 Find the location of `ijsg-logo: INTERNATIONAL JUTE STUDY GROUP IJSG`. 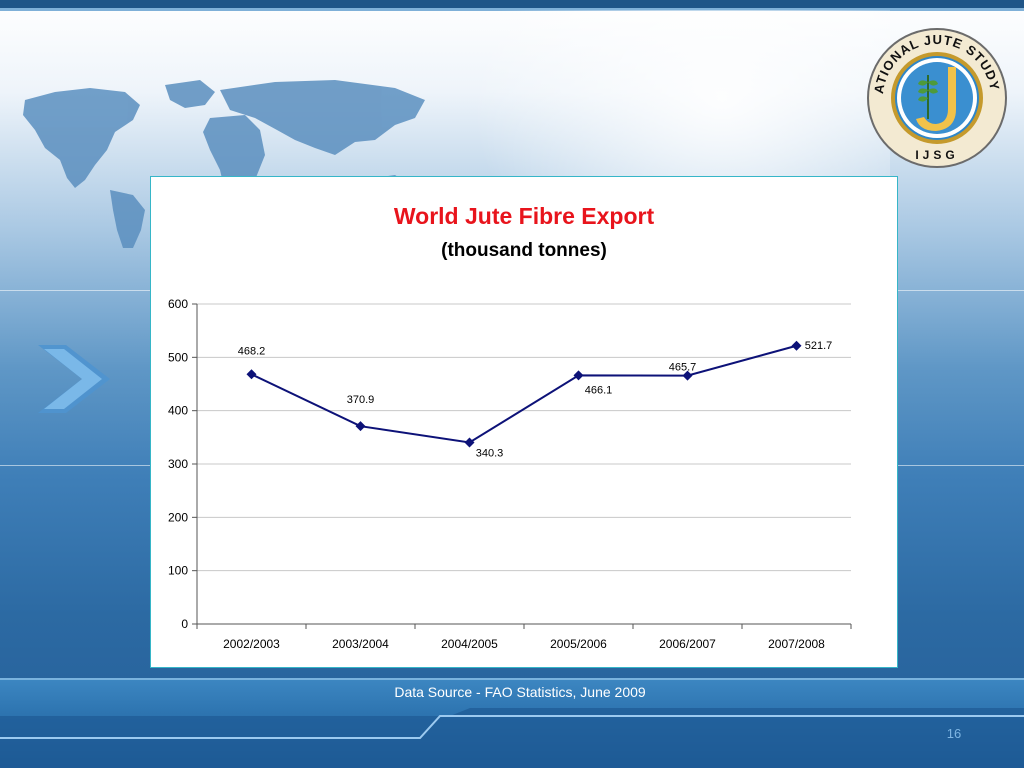

ijsg-logo: INTERNATIONAL JUTE STUDY GROUP IJSG is located at coordinates (936, 97).